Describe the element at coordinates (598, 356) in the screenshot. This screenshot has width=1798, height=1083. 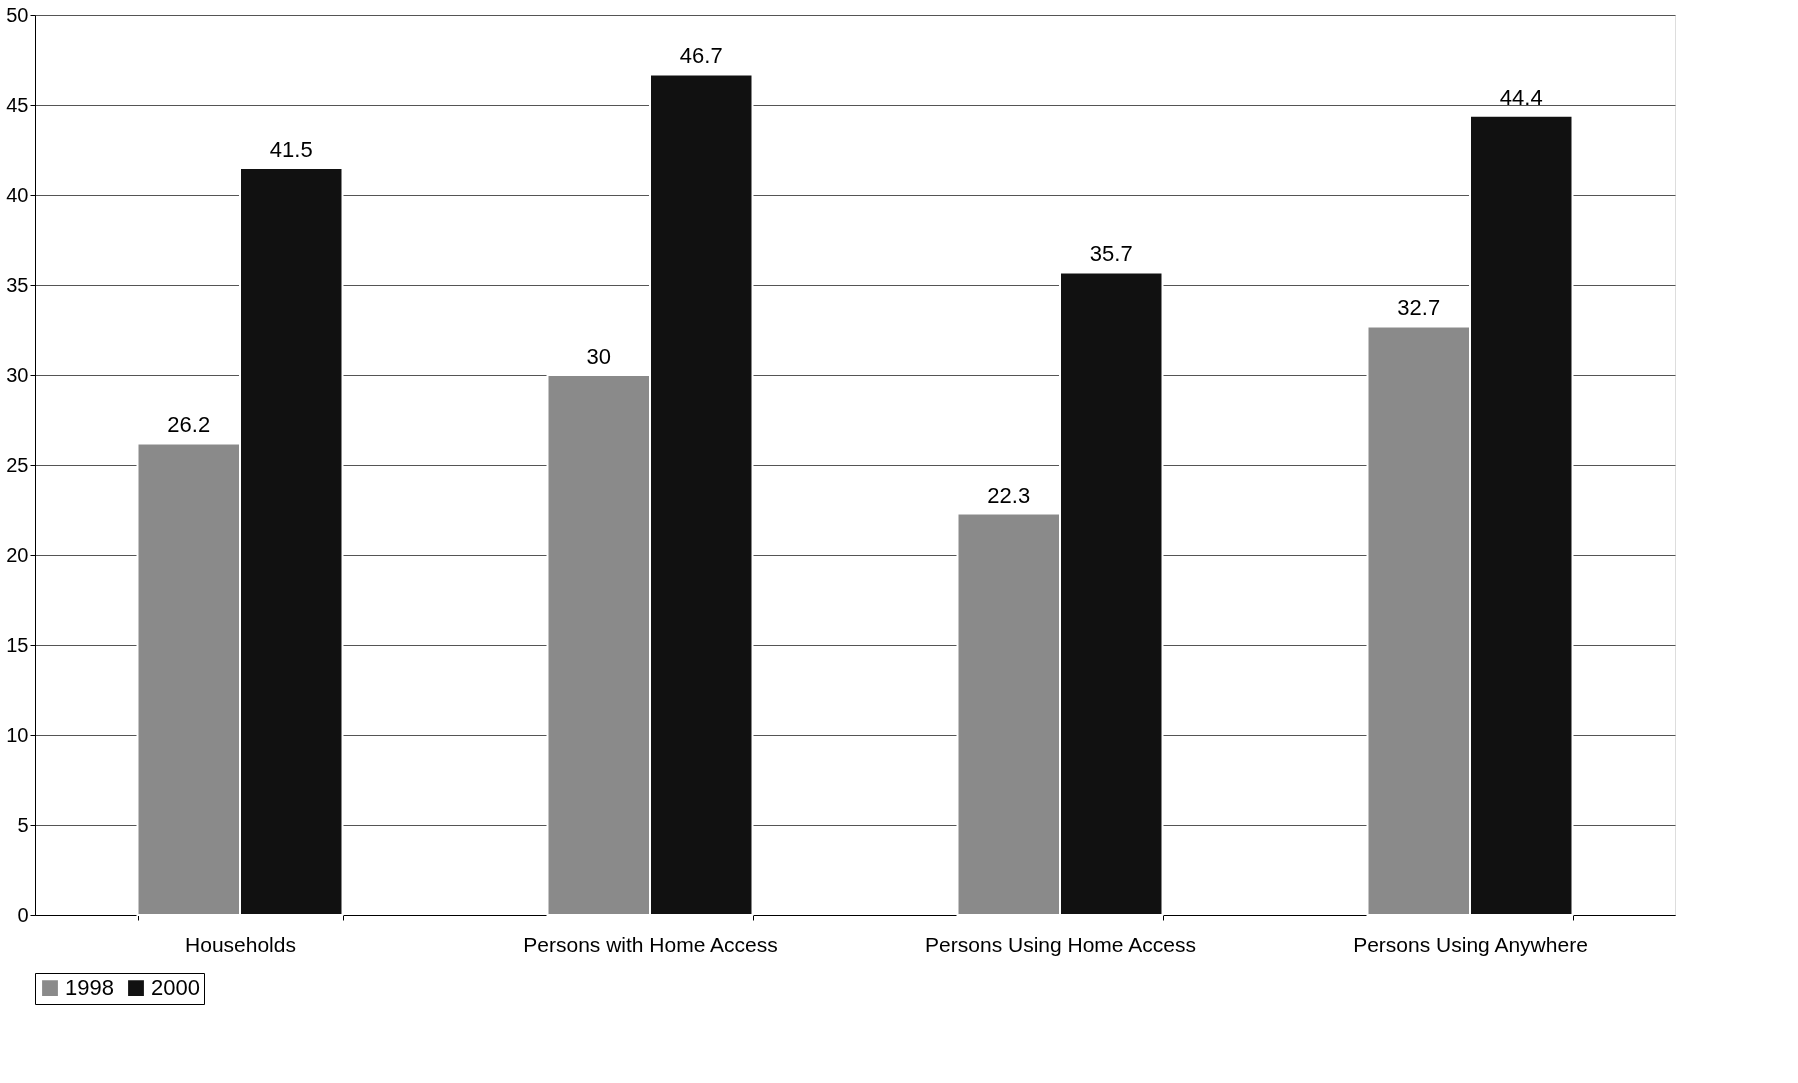
I see `data-label: 30` at that location.